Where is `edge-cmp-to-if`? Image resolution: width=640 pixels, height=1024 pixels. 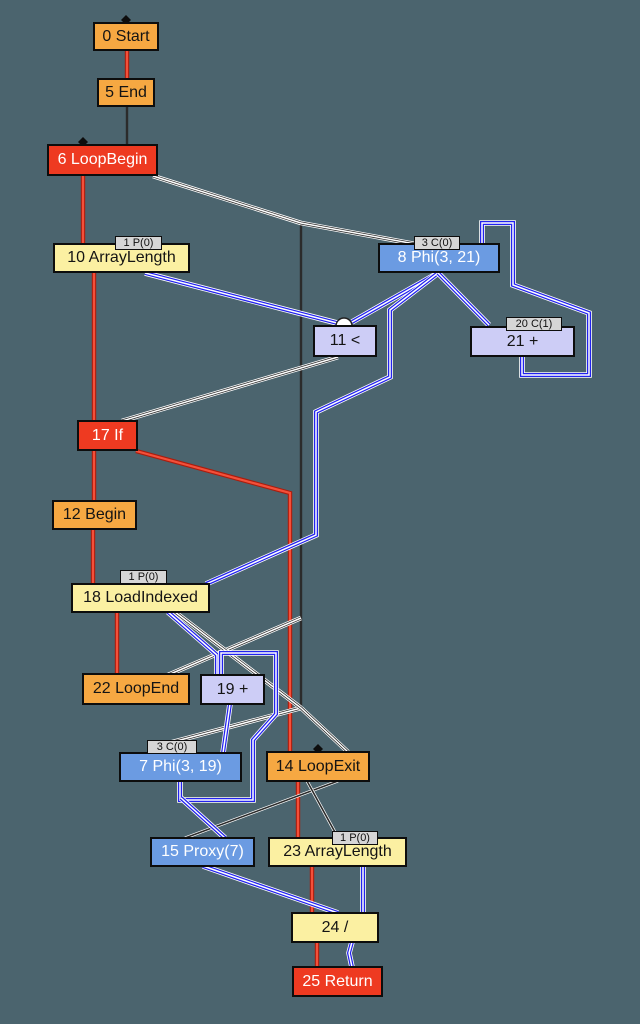
edge-cmp-to-if is located at coordinates (230, 389).